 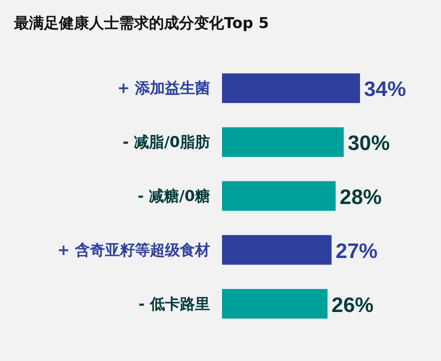 What do you see at coordinates (361, 197) in the screenshot?
I see `data-label: 28%` at bounding box center [361, 197].